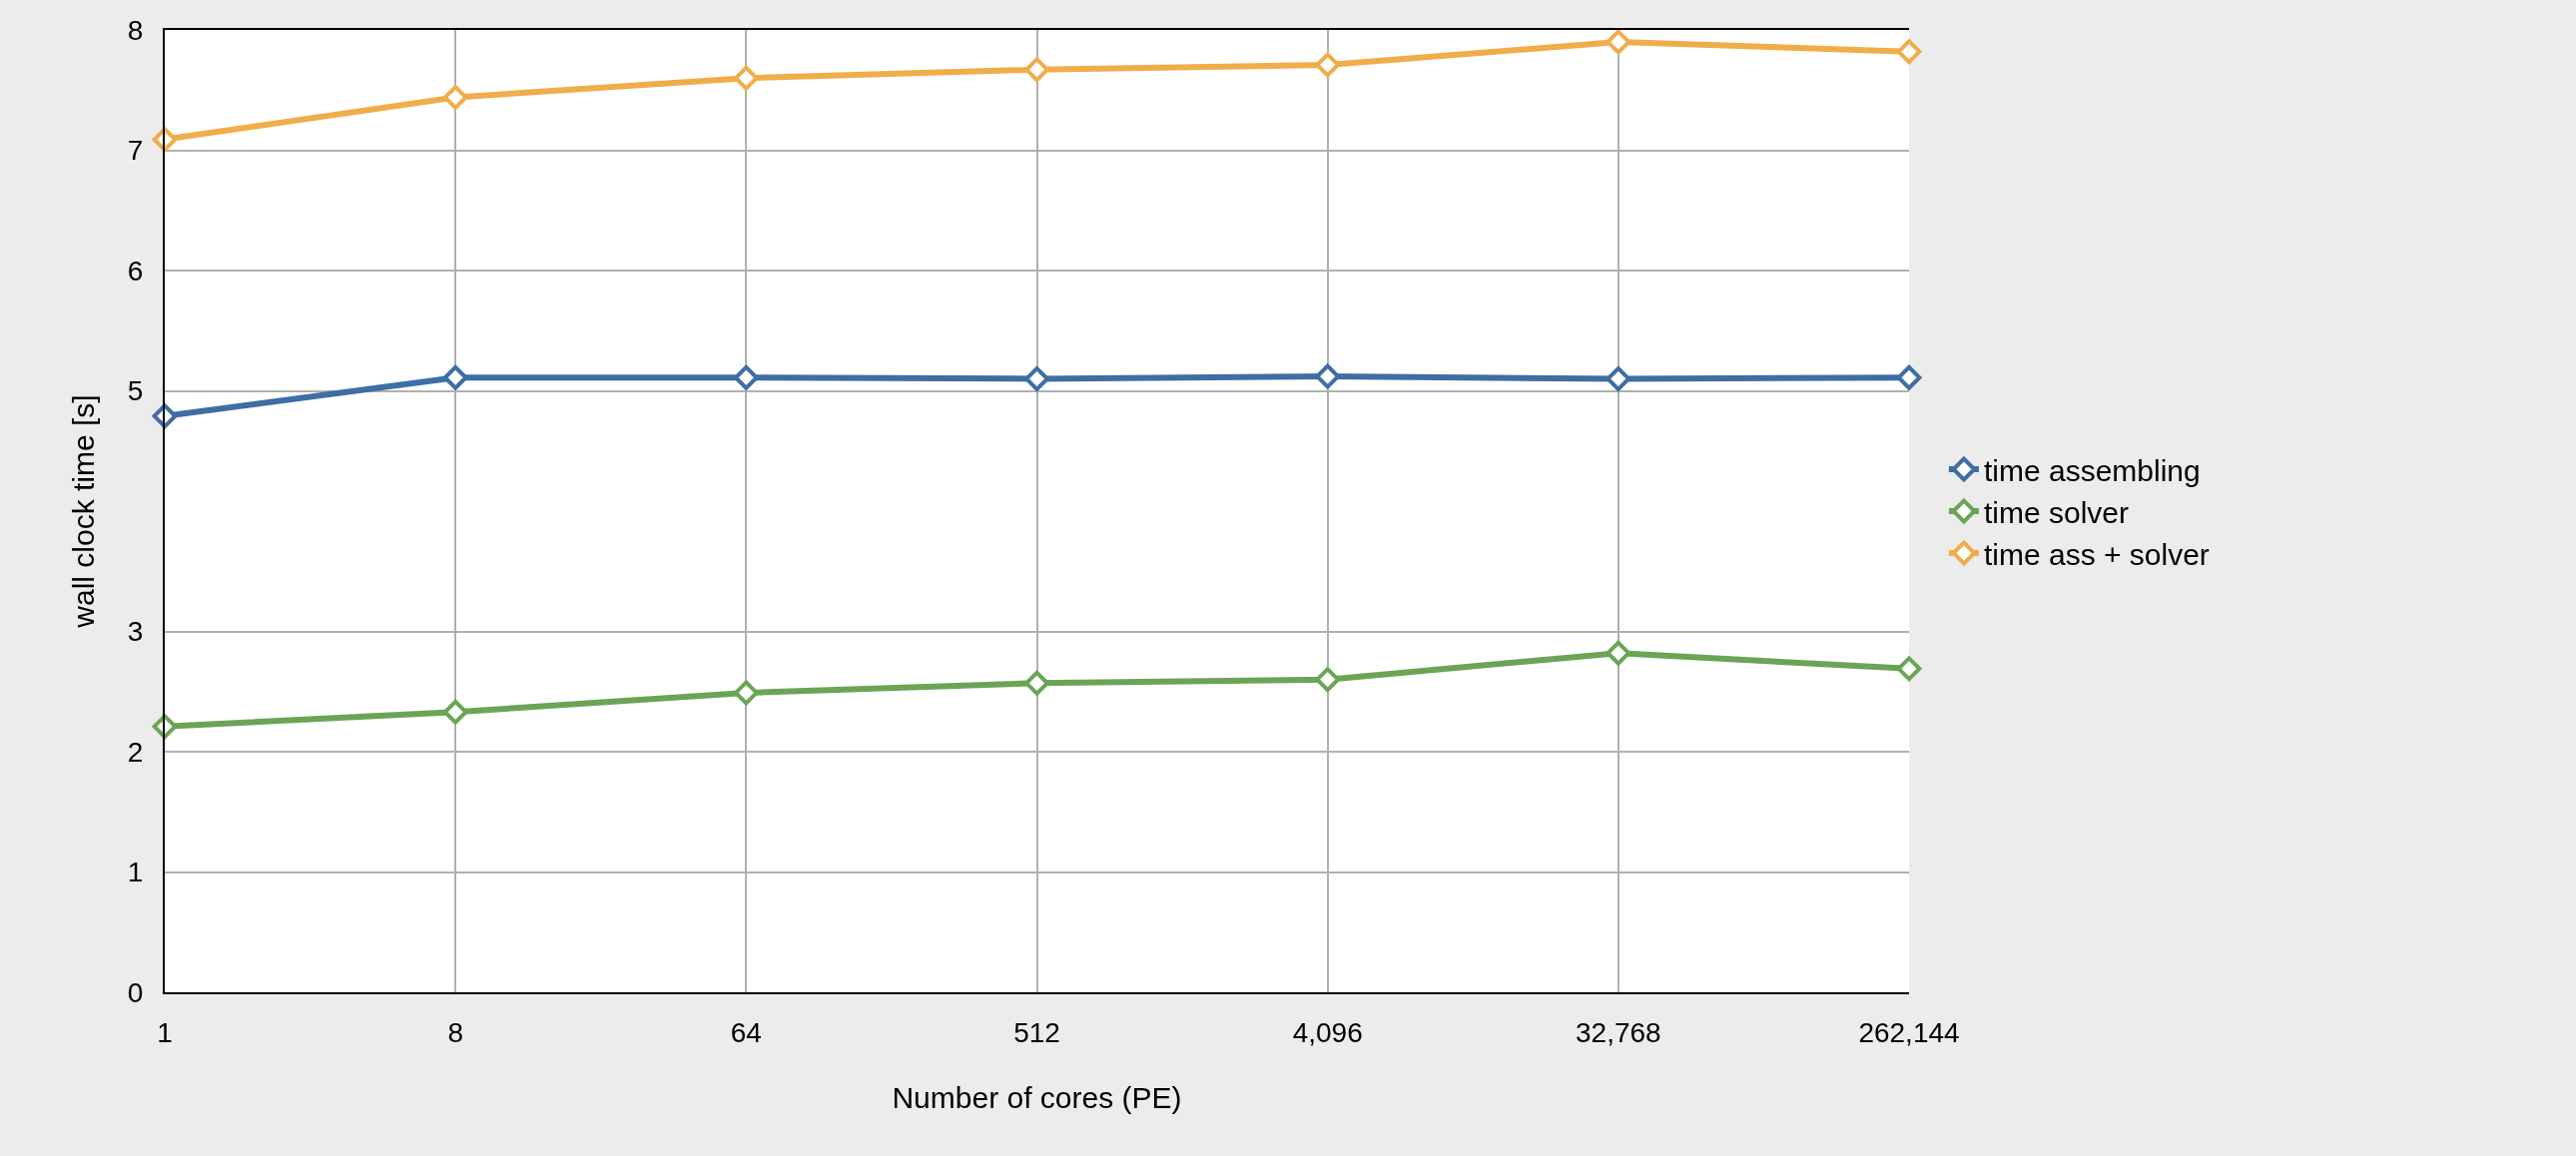 This screenshot has height=1156, width=2576. Describe the element at coordinates (135, 151) in the screenshot. I see `y-tick-label: 7` at that location.